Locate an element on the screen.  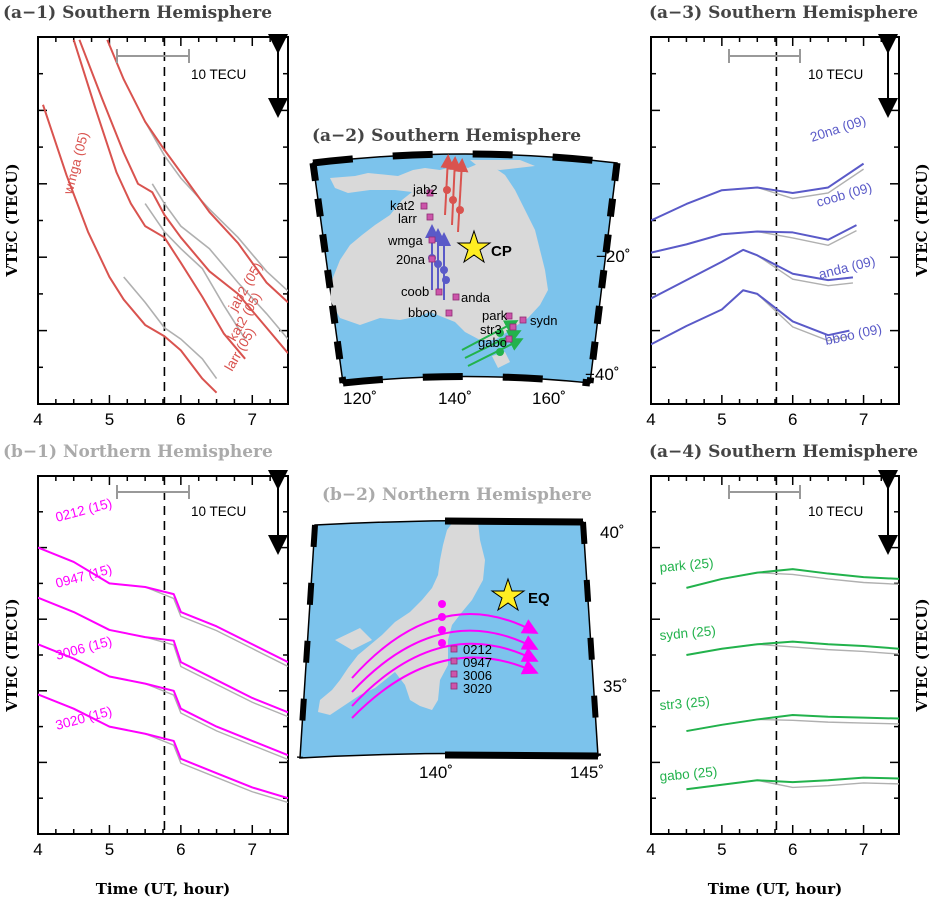
event-star-cp is located at coordinates (474, 246).